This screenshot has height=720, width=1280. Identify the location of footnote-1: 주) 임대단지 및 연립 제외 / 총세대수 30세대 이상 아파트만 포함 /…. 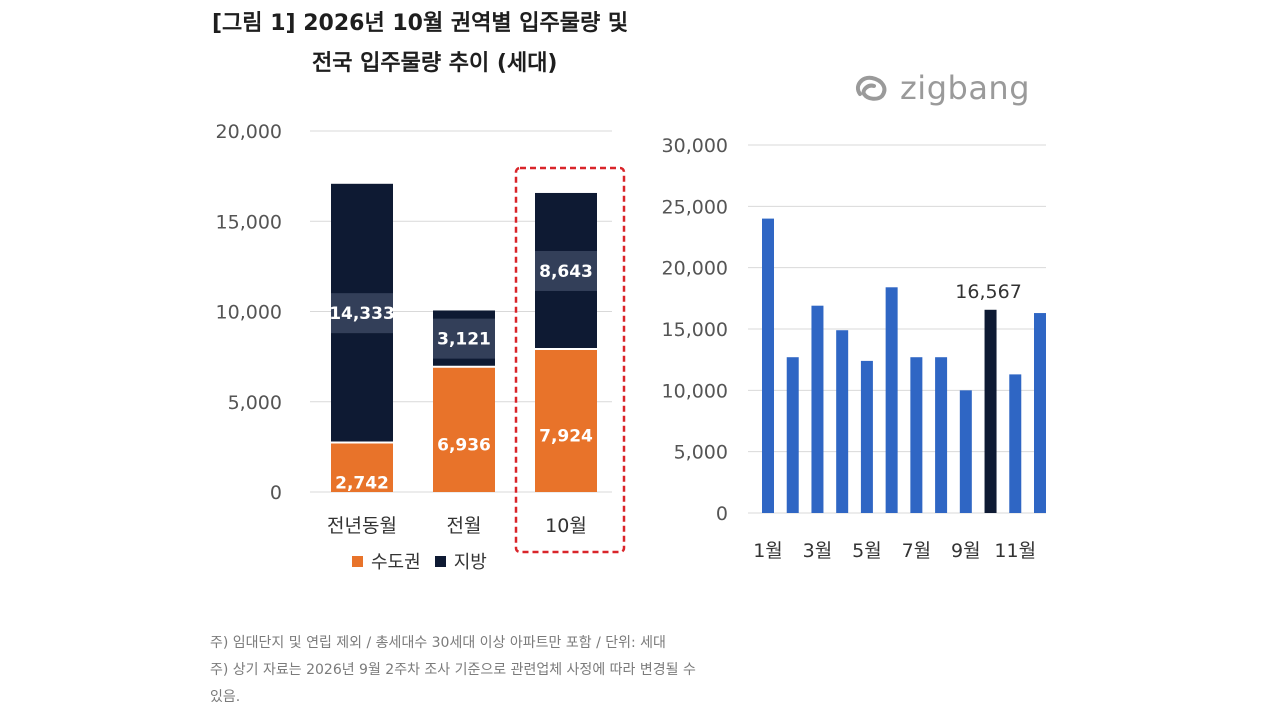
(438, 643).